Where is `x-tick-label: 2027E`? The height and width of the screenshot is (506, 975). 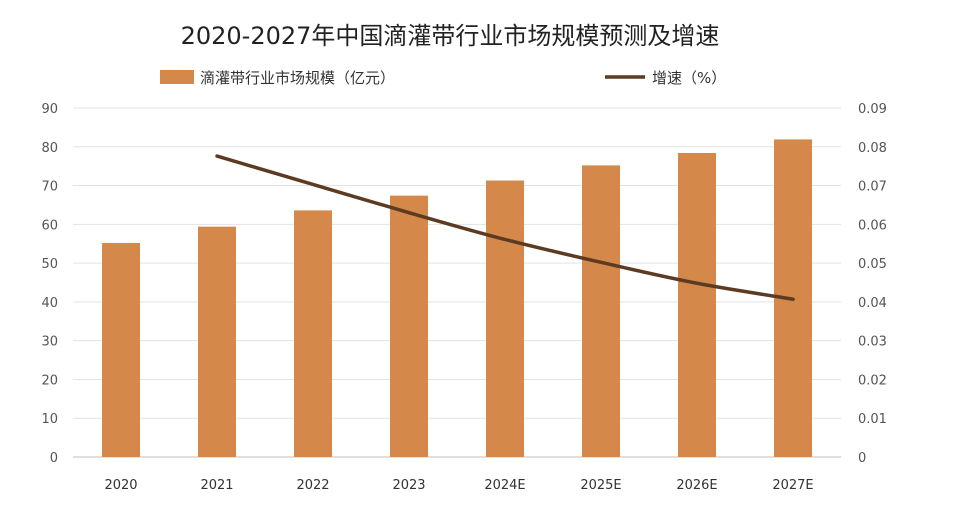
x-tick-label: 2027E is located at coordinates (792, 485).